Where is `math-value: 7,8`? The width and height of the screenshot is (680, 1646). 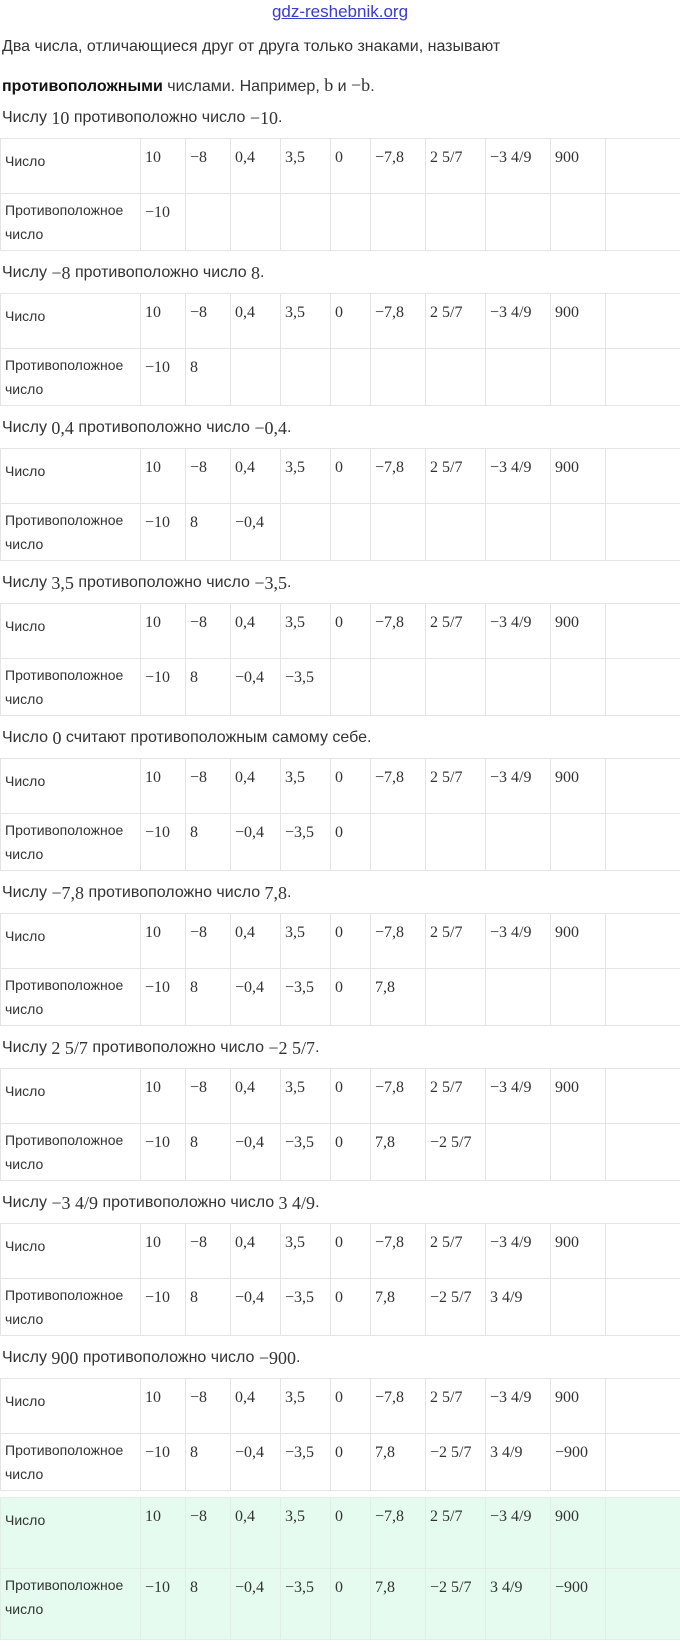
math-value: 7,8 is located at coordinates (385, 1142).